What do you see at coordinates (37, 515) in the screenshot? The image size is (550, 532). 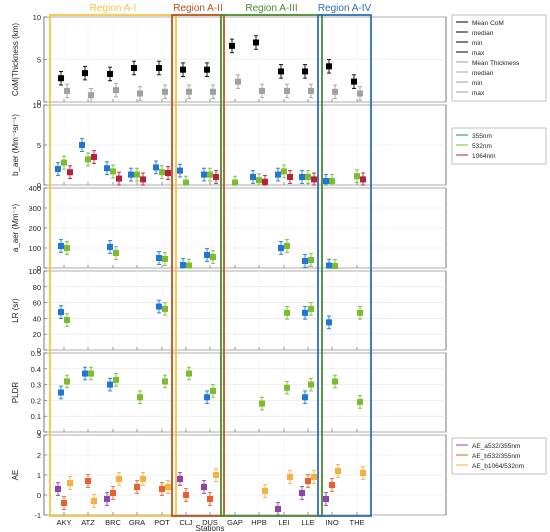 I see `y-tick-label: -1` at bounding box center [37, 515].